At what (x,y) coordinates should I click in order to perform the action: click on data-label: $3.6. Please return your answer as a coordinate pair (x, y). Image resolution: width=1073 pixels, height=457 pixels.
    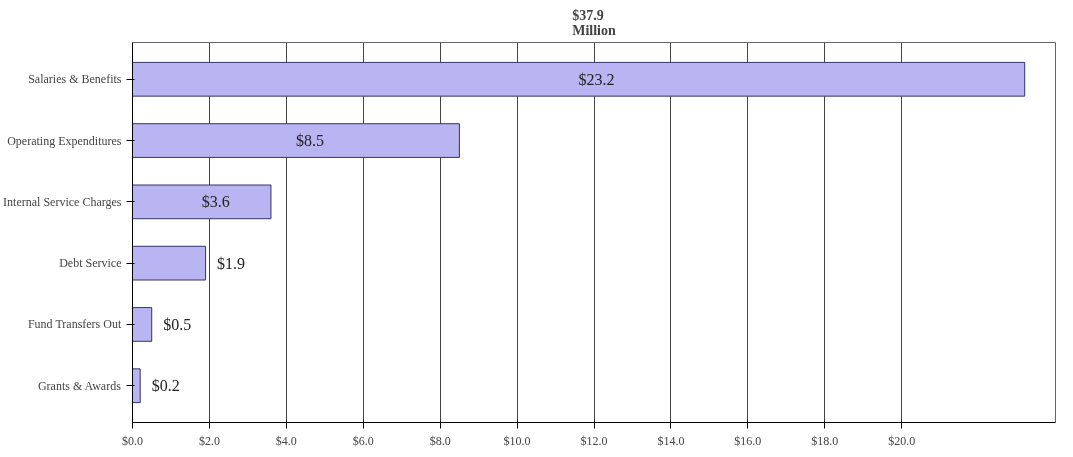
    Looking at the image, I should click on (215, 202).